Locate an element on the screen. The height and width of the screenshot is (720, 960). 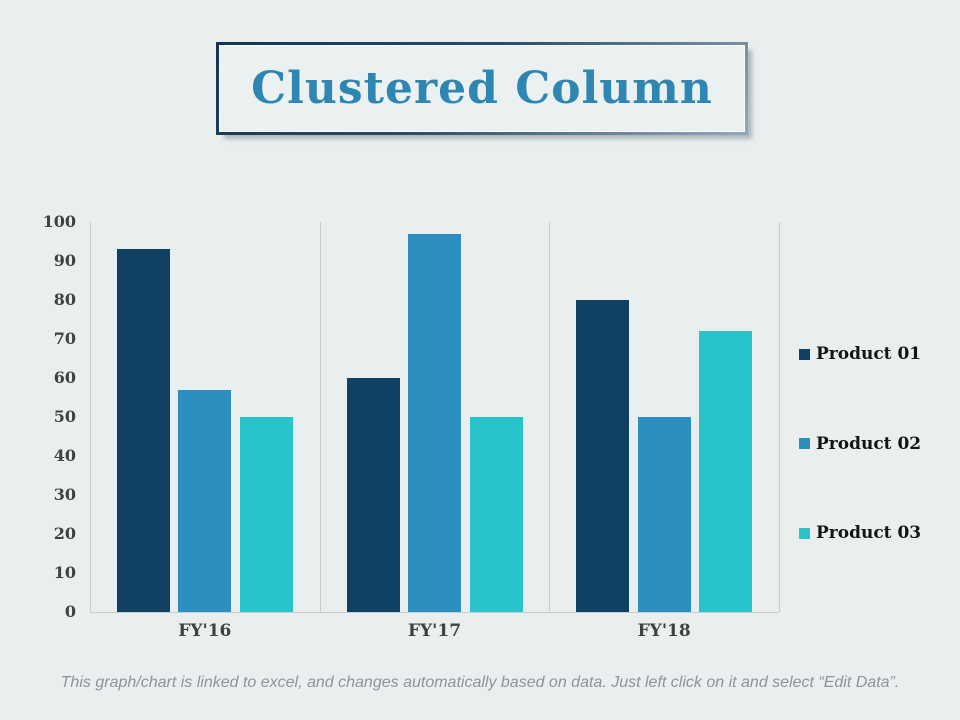
y-axis-tick-label: 70 is located at coordinates (64, 338).